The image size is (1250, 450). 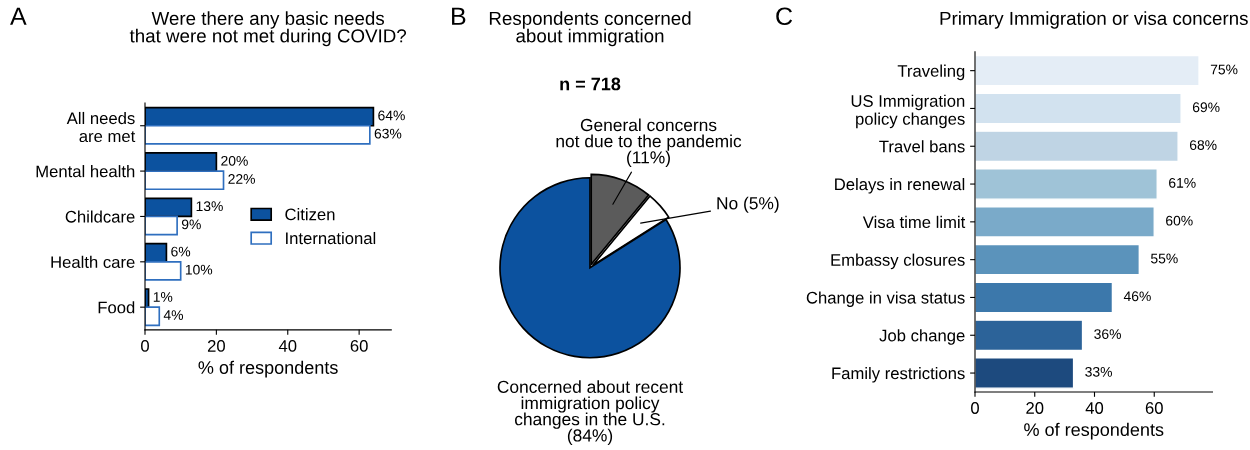 I want to click on data-label: 69%, so click(x=1206, y=107).